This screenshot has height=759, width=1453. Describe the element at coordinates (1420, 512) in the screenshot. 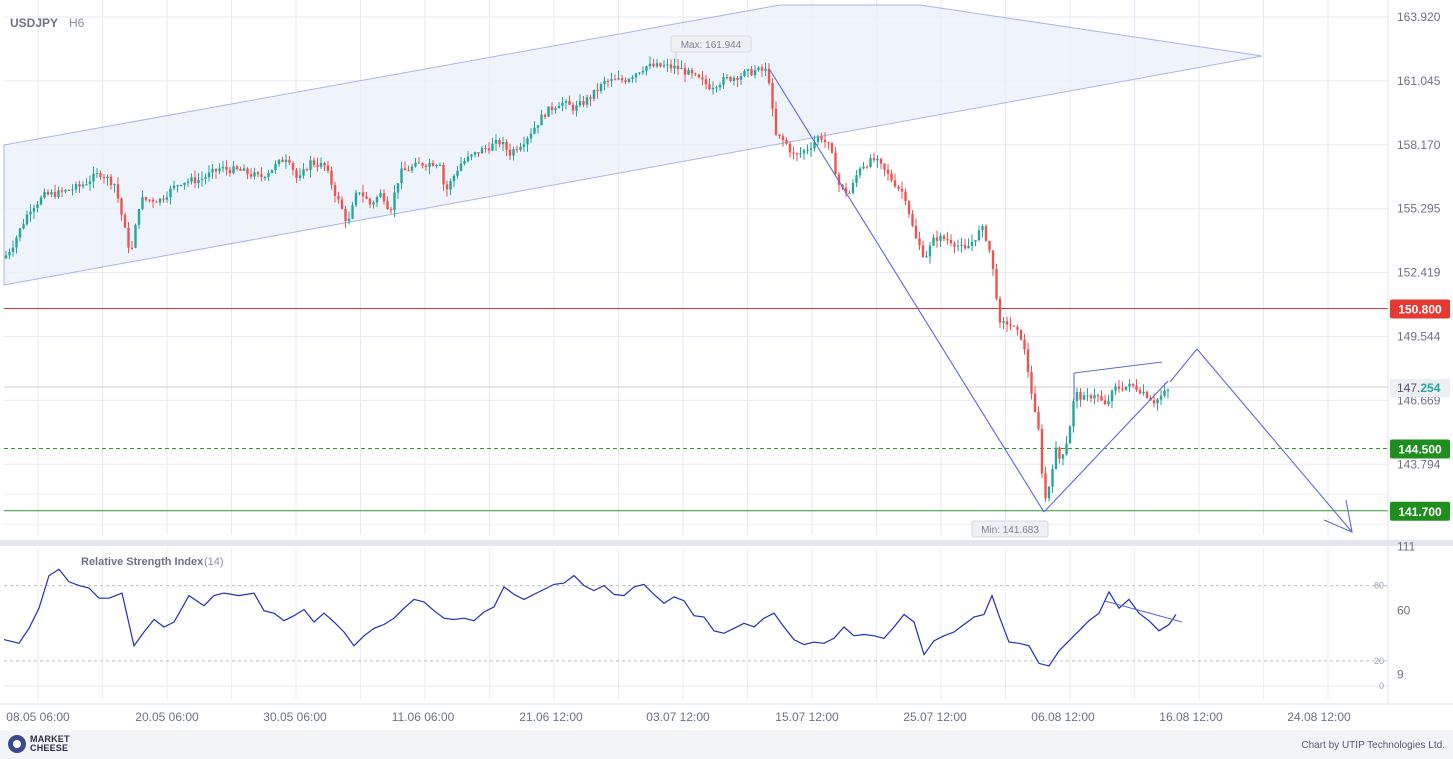

I see `price-level-value: 141.700` at that location.